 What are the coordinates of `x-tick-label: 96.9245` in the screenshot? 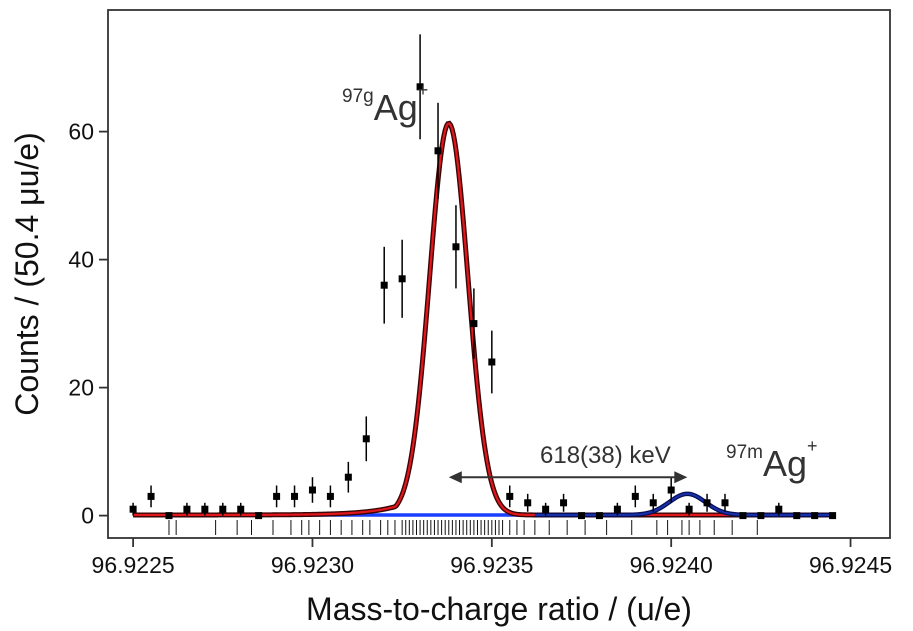 It's located at (850, 565).